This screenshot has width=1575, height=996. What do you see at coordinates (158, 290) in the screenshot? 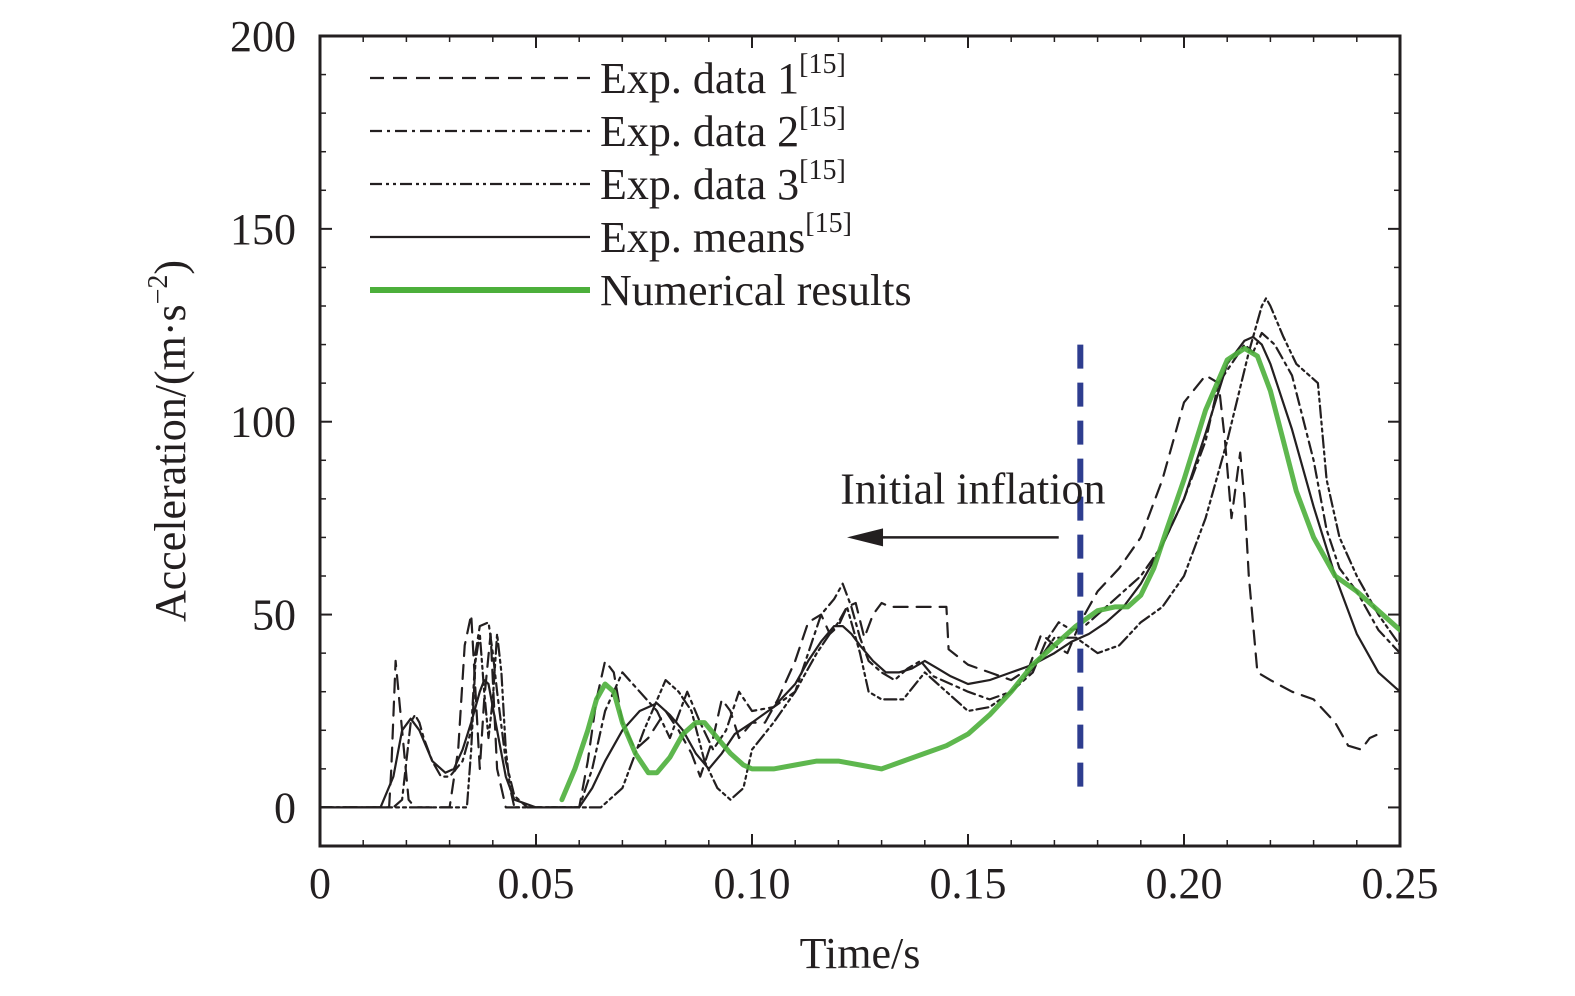
I see `y-axis-title-exponent: −2` at bounding box center [158, 290].